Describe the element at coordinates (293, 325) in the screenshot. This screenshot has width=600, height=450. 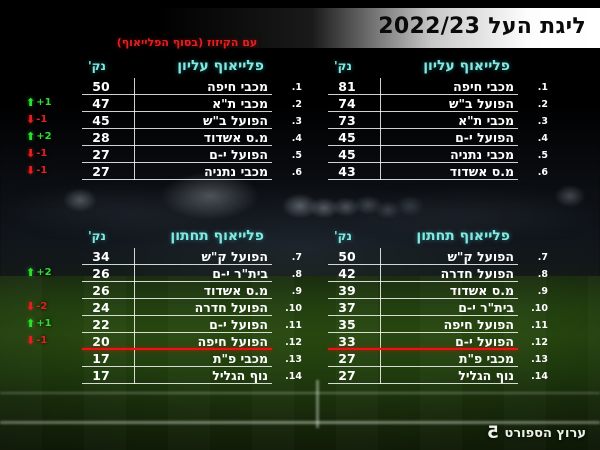
I see `row-rank: .11` at that location.